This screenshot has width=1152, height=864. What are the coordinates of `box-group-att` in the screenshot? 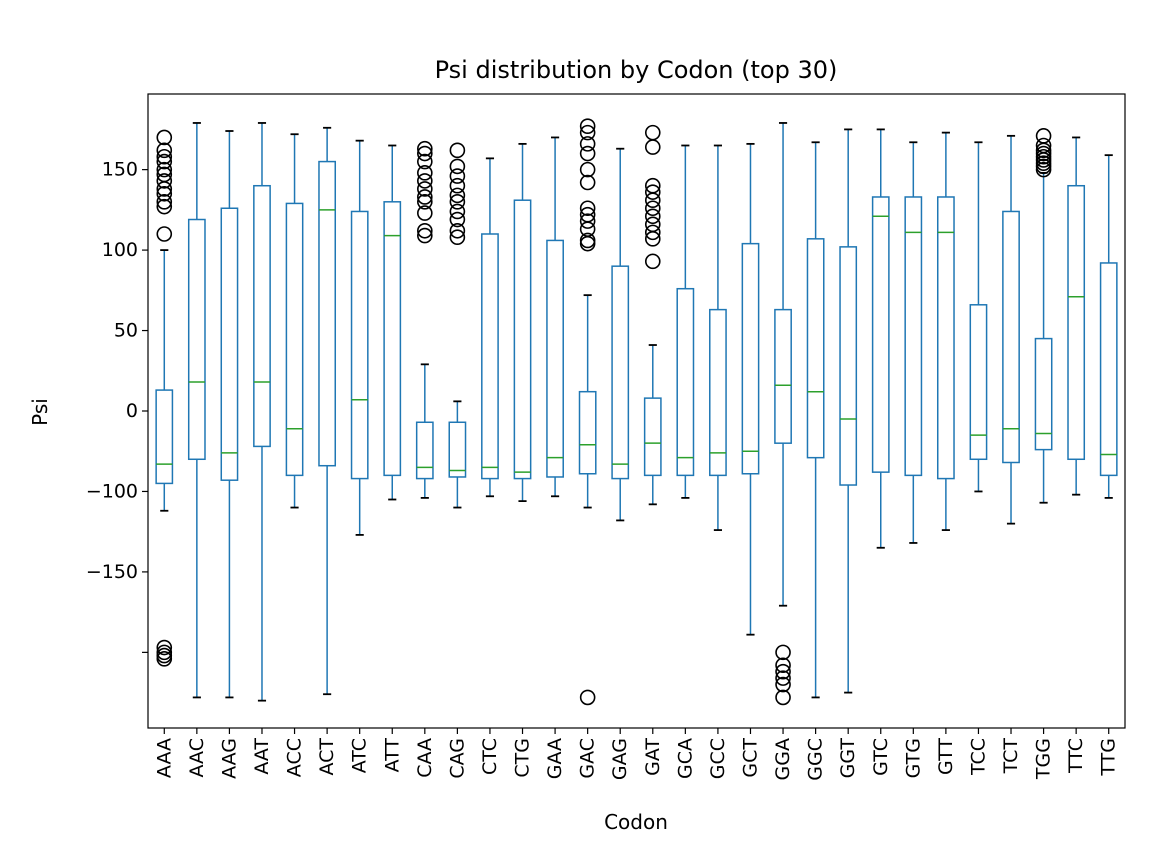 It's located at (392, 322).